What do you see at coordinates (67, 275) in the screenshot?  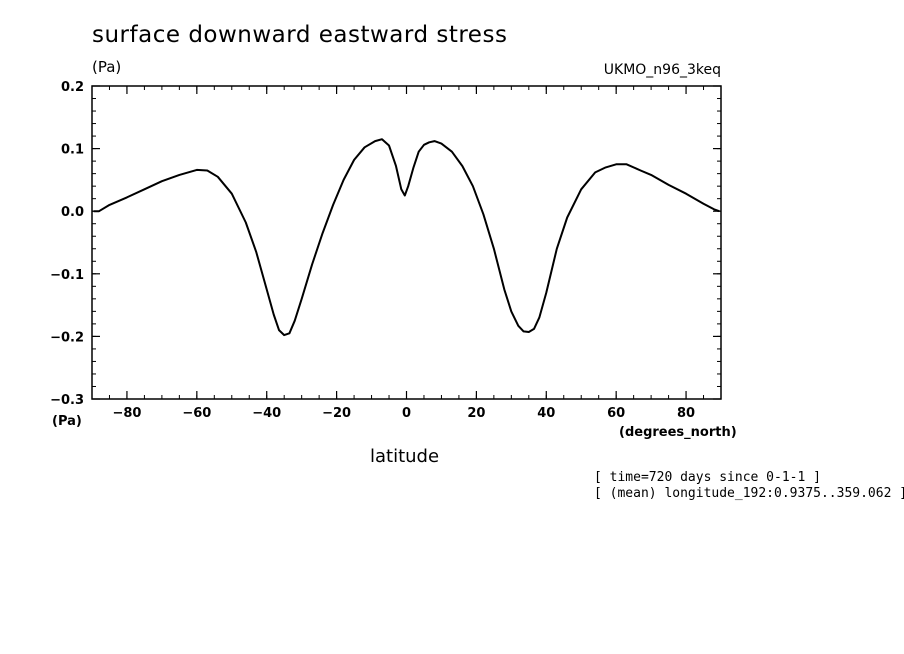 I see `y-tick-label: −0.1` at bounding box center [67, 275].